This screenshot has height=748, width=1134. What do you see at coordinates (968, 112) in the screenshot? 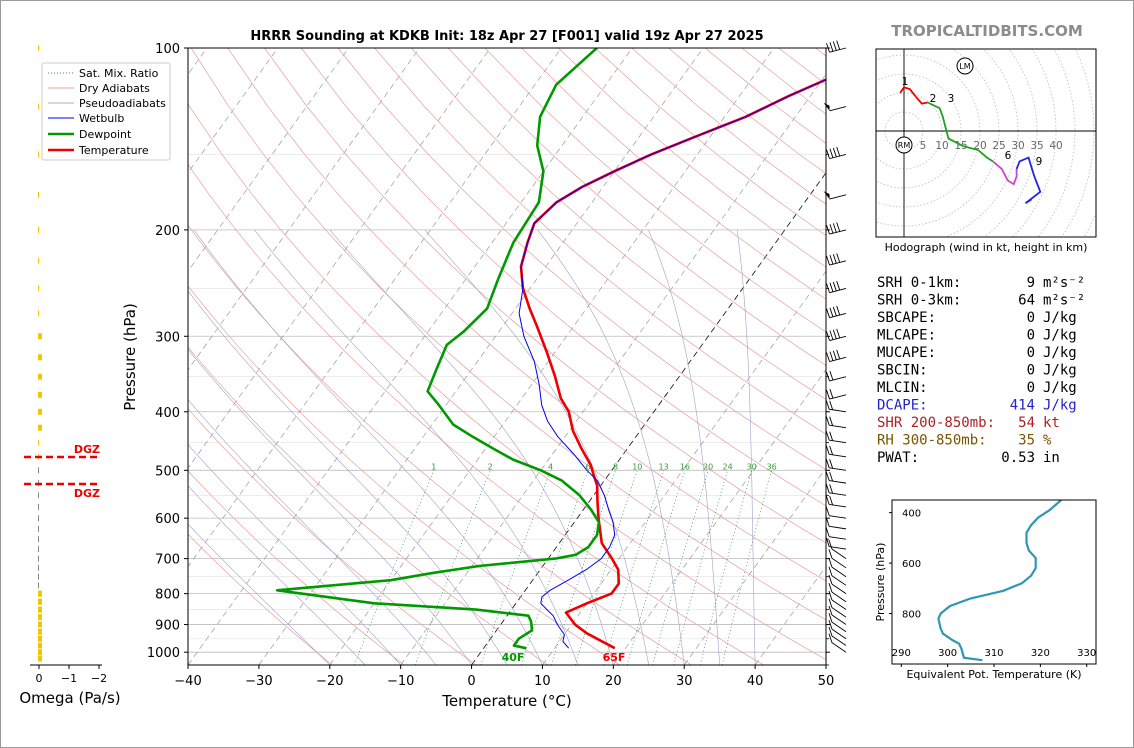
I see `hodograph-markers: 1 2 3 6 9 LM RM` at bounding box center [968, 112].